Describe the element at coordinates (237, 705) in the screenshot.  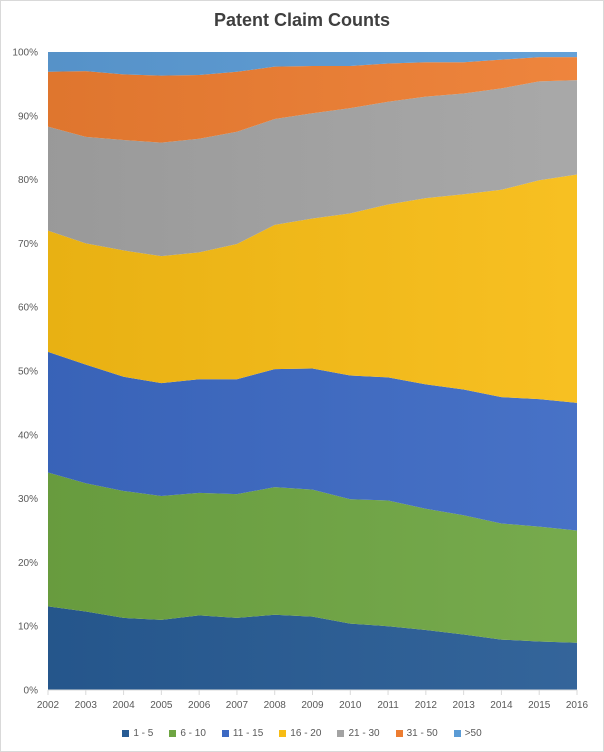
I see `x-tick-label: 2007` at that location.